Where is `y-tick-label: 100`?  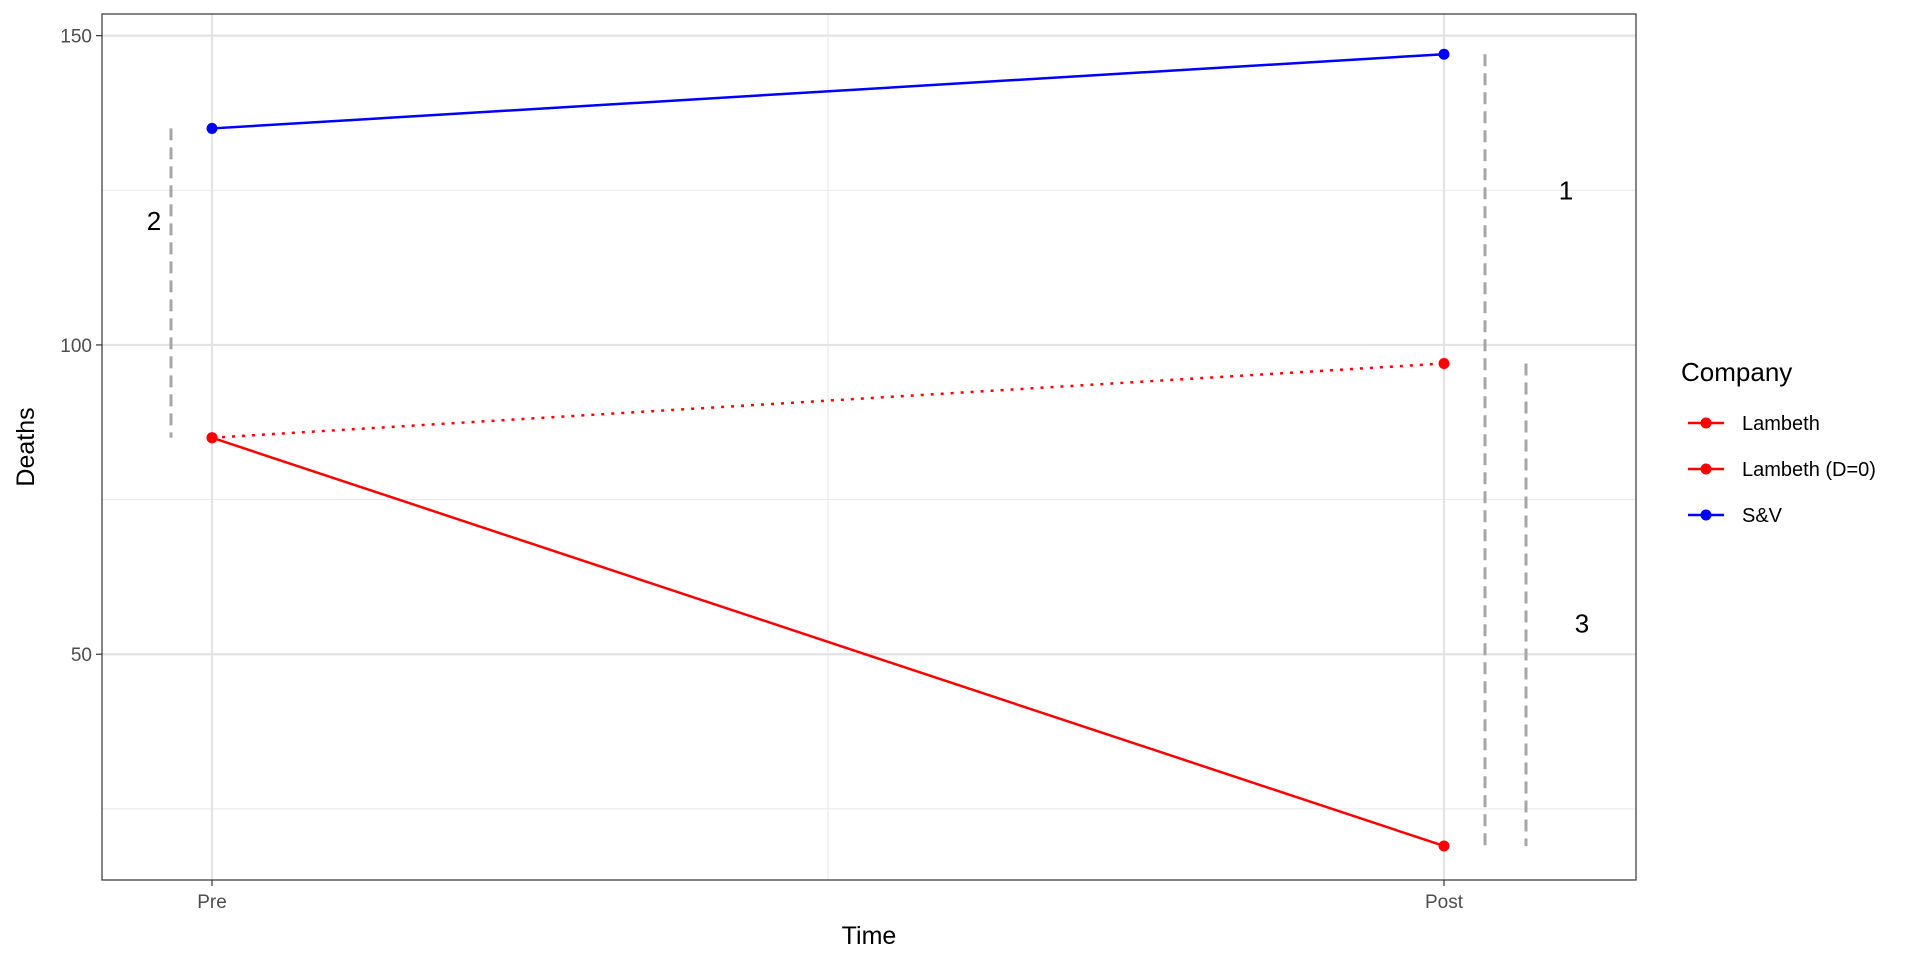 y-tick-label: 100 is located at coordinates (76, 346).